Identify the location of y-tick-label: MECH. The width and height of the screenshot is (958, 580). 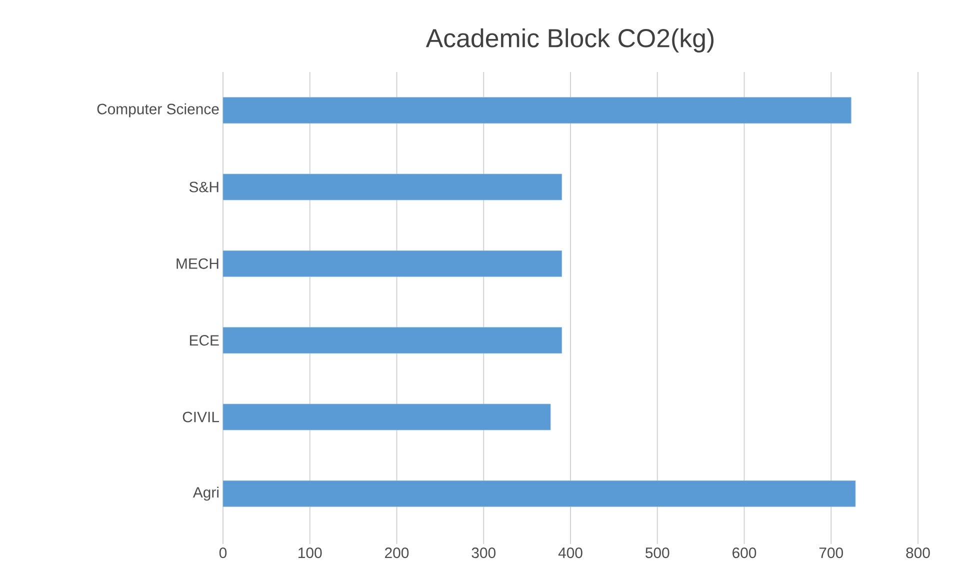
(197, 263).